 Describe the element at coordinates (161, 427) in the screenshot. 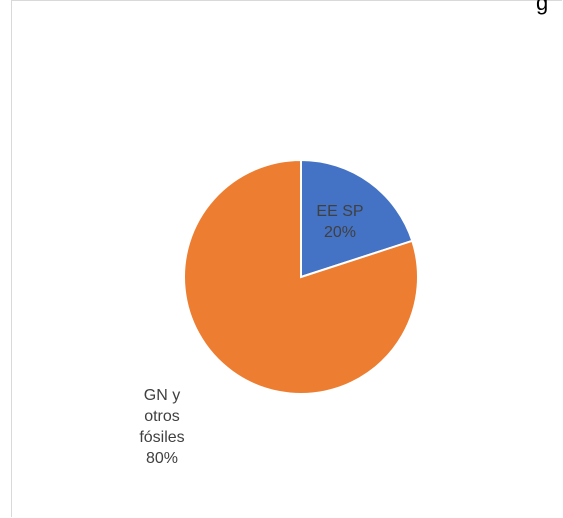

I see `pie-slice-label-2: GN y otros fósiles 80%` at that location.